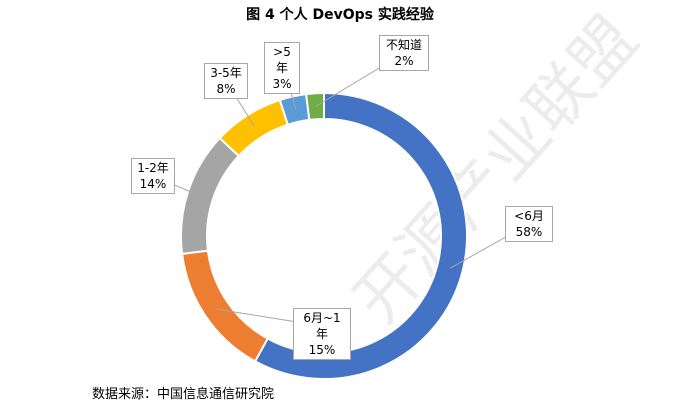  What do you see at coordinates (282, 84) in the screenshot?
I see `slice-label-value: 3%` at bounding box center [282, 84].